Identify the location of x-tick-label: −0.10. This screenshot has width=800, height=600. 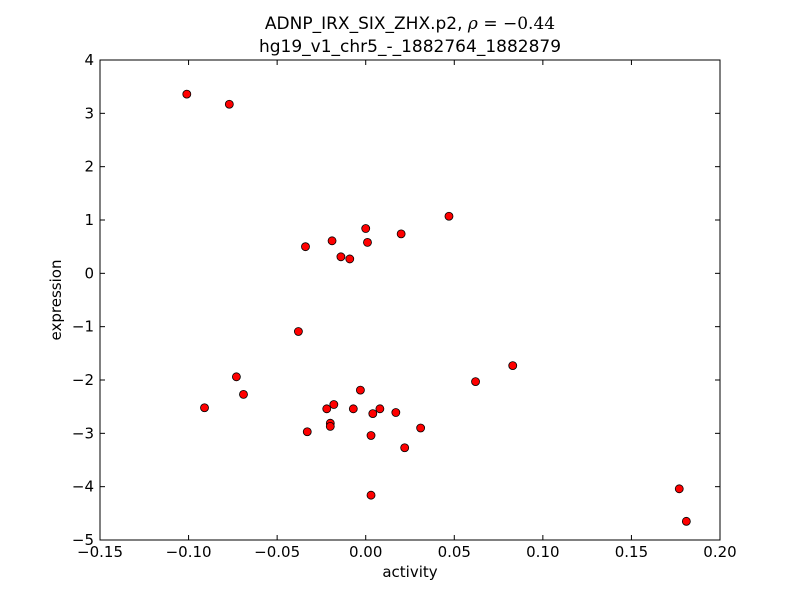
(189, 552).